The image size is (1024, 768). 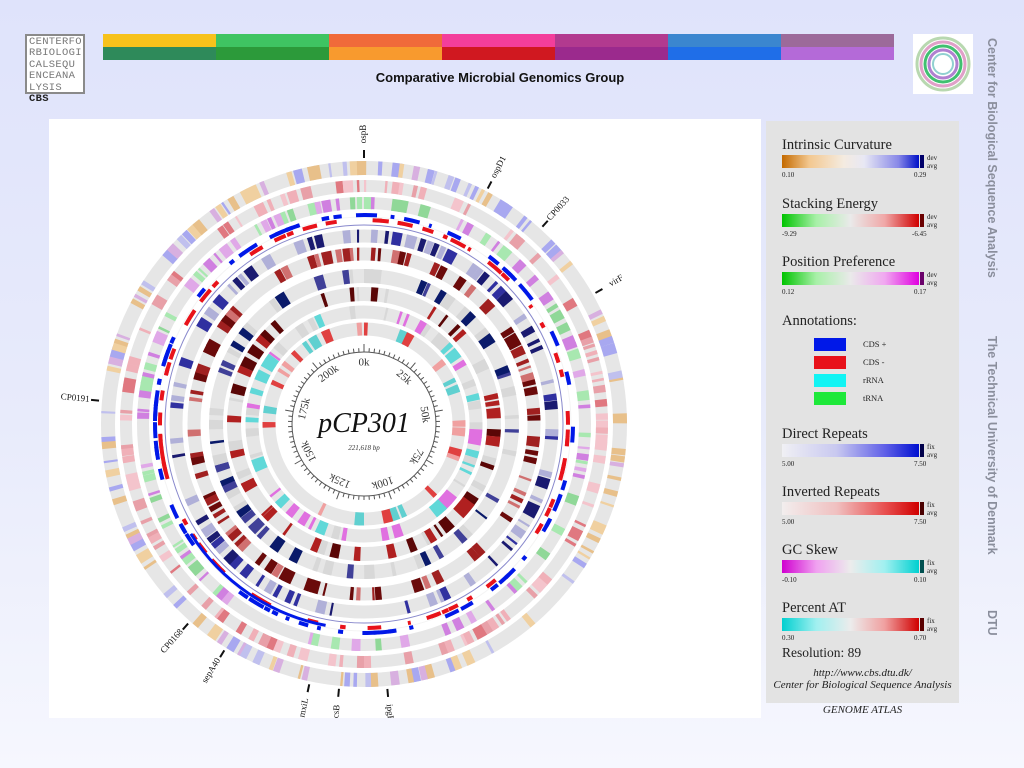 What do you see at coordinates (830, 362) in the screenshot?
I see `cds-minus-swatch` at bounding box center [830, 362].